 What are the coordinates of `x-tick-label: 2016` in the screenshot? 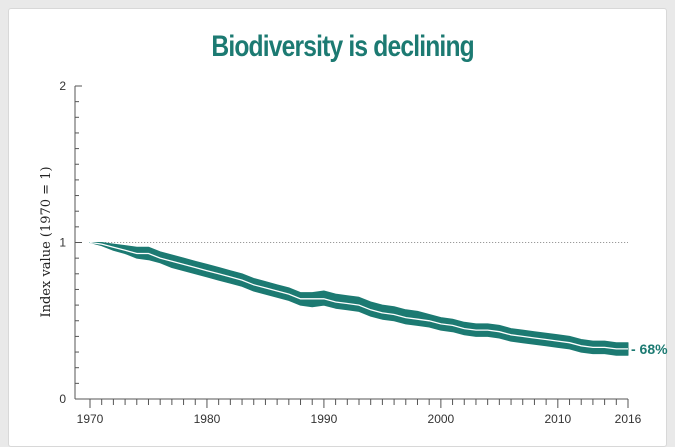 It's located at (628, 419).